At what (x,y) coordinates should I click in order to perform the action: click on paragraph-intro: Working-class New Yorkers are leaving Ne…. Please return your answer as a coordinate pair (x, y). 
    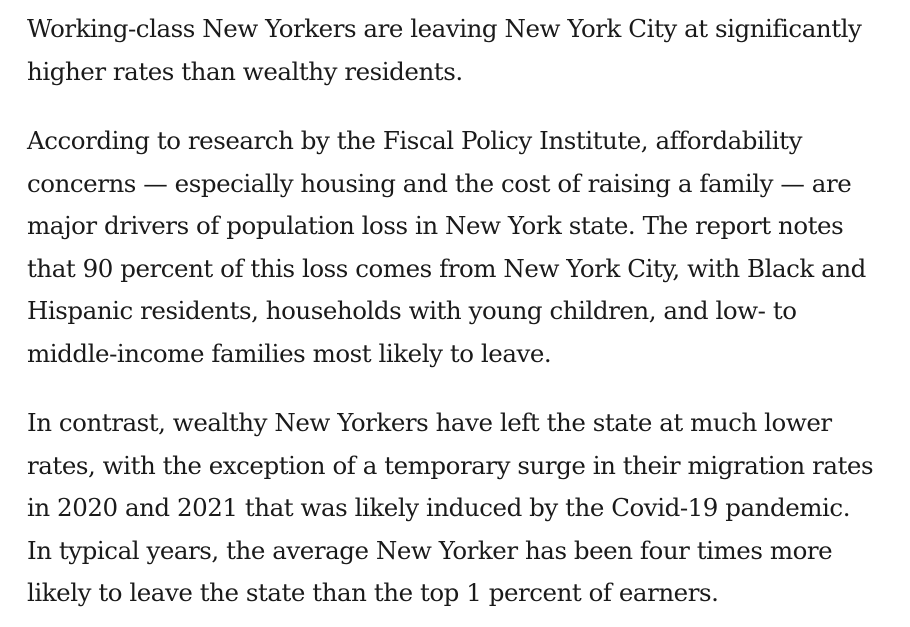
    Looking at the image, I should click on (462, 50).